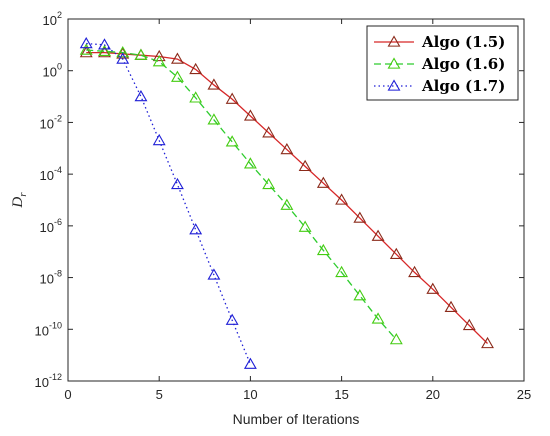  Describe the element at coordinates (51, 278) in the screenshot. I see `y-tick-label: 10⁻⁸` at that location.